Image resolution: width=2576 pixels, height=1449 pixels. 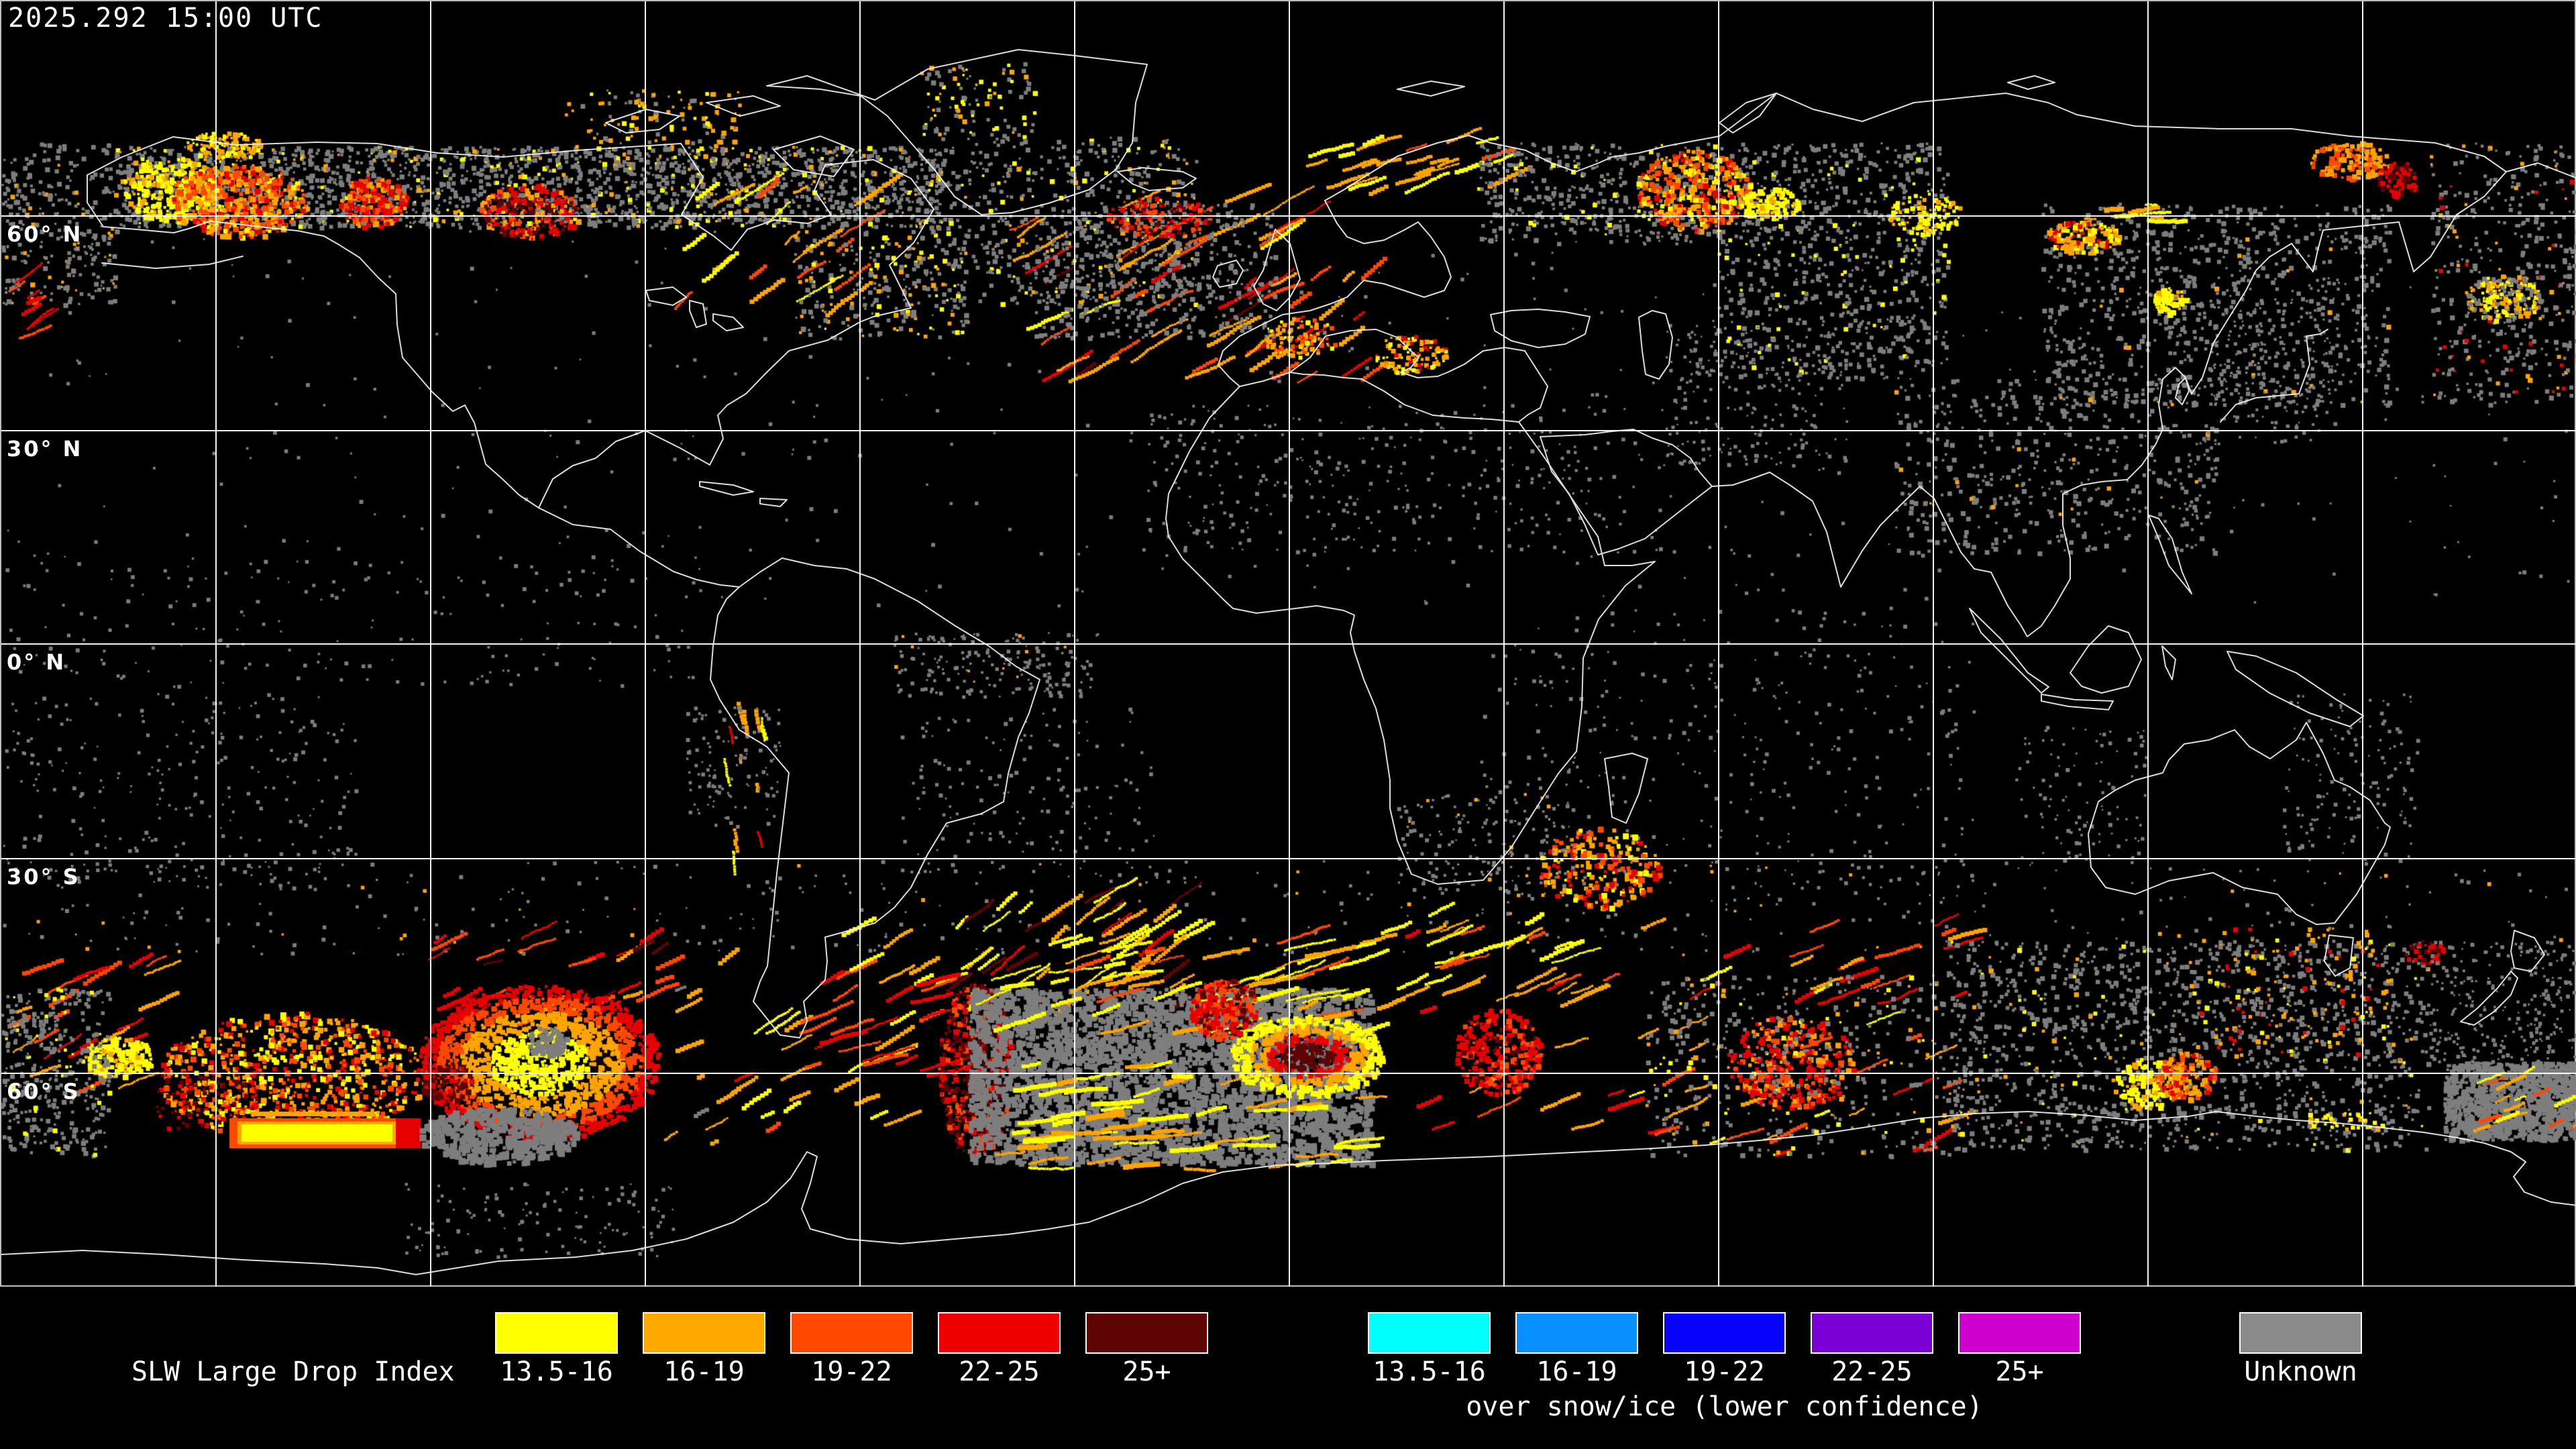 What do you see at coordinates (165, 18) in the screenshot?
I see `timestamp: 2025.292 15:00 UTC` at bounding box center [165, 18].